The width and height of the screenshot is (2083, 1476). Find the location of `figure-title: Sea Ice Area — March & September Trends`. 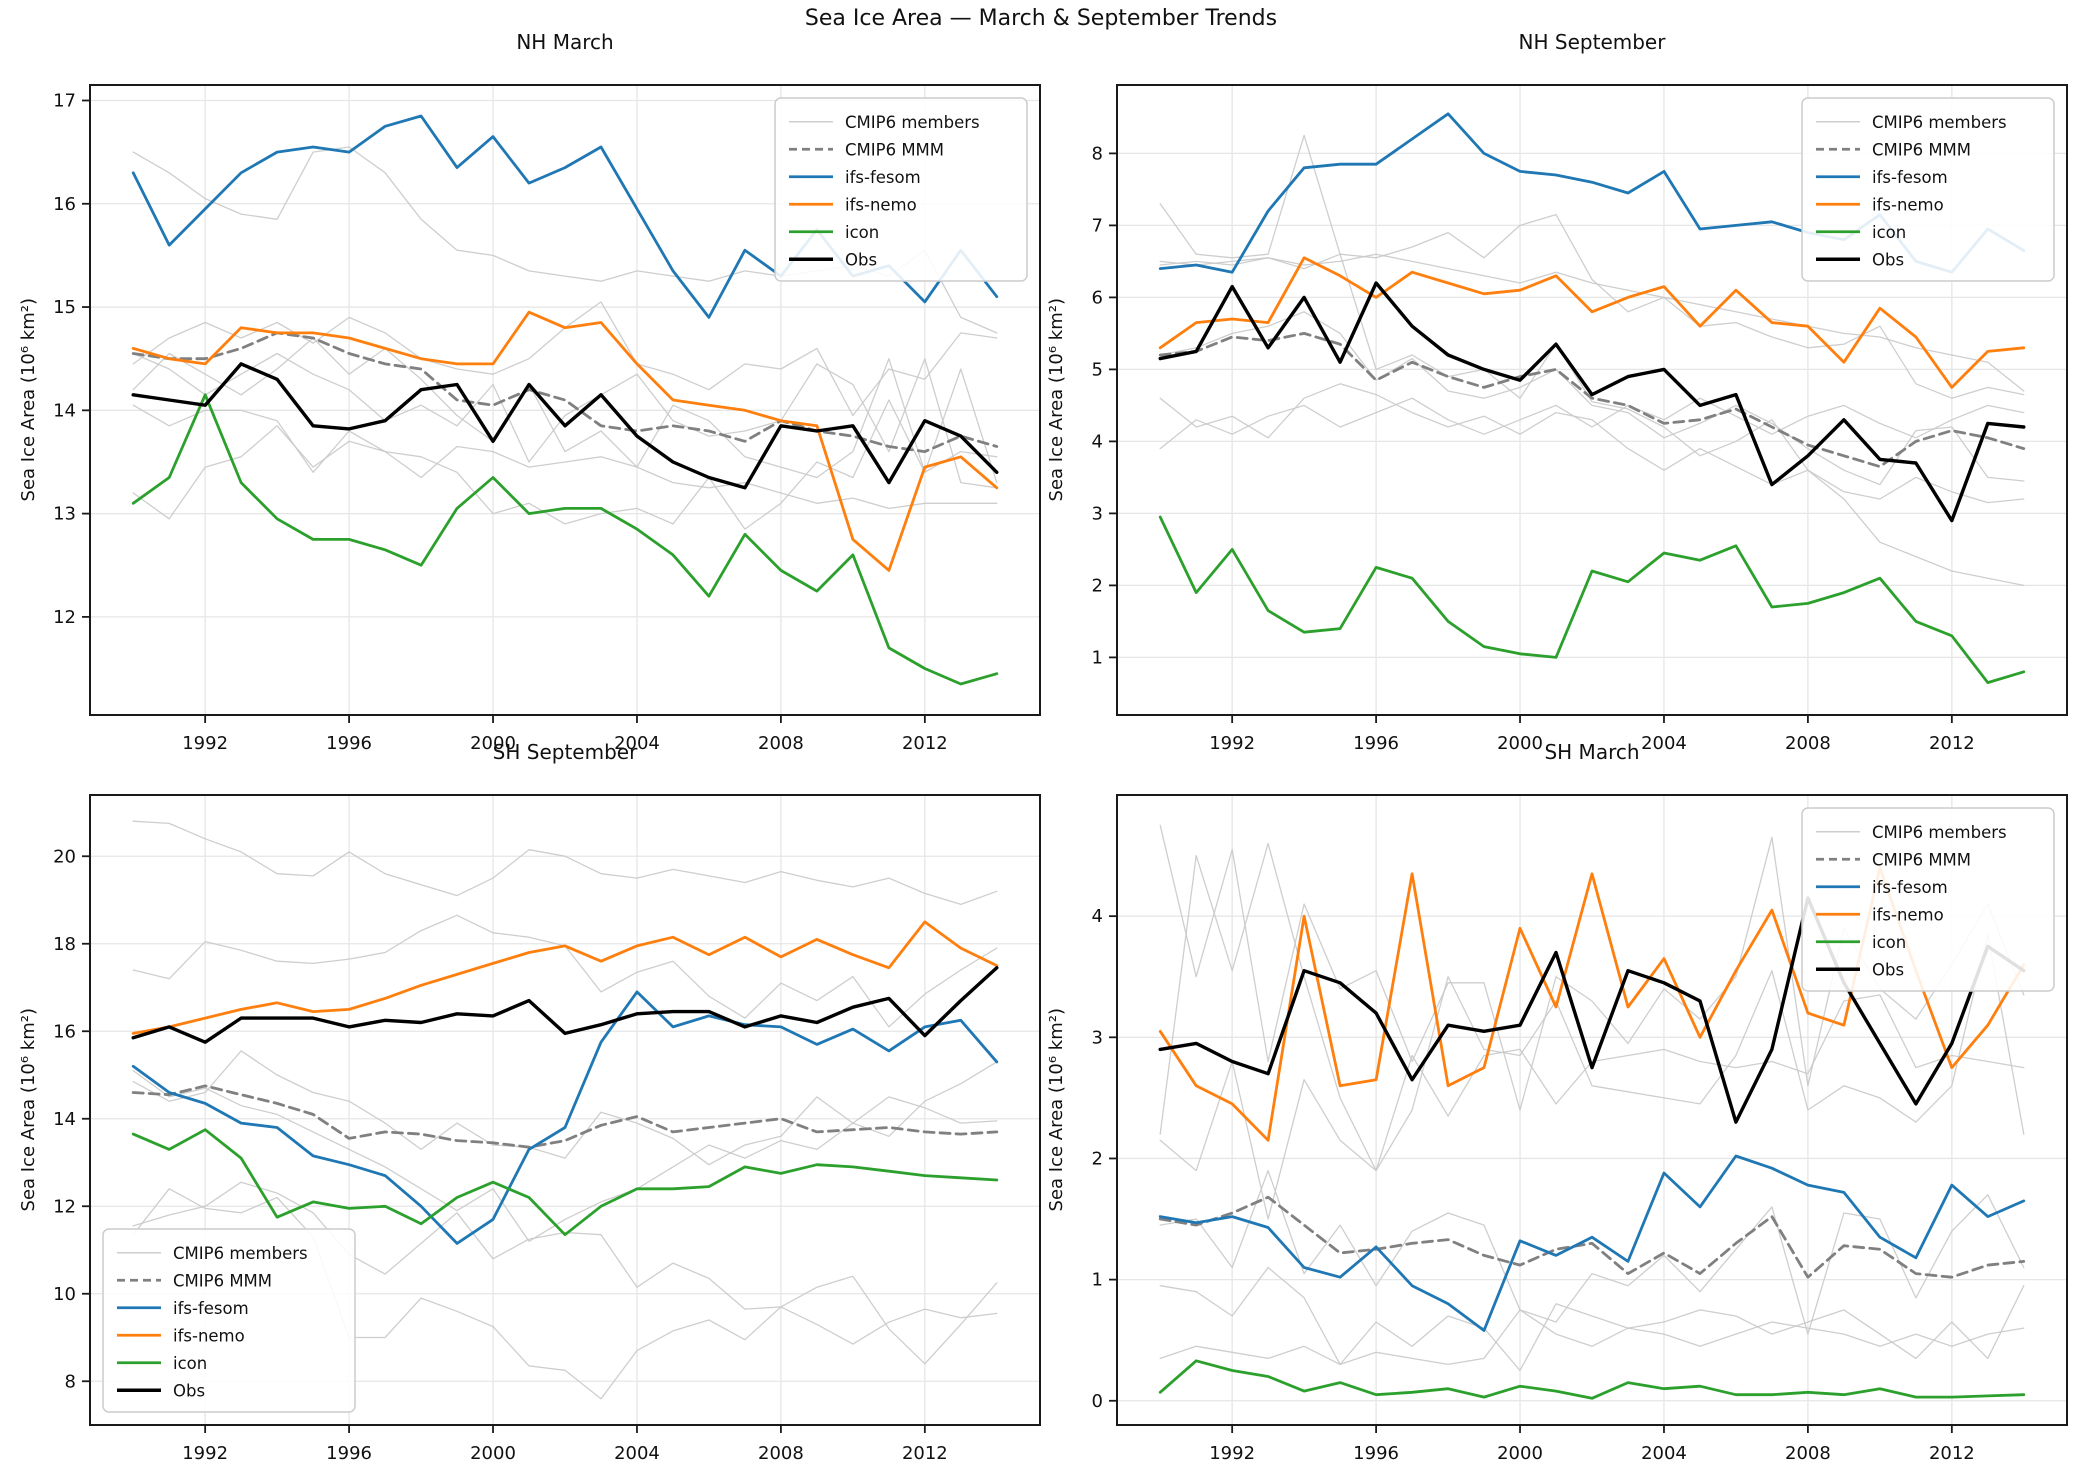

figure-title: Sea Ice Area — March & September Trends is located at coordinates (1041, 18).